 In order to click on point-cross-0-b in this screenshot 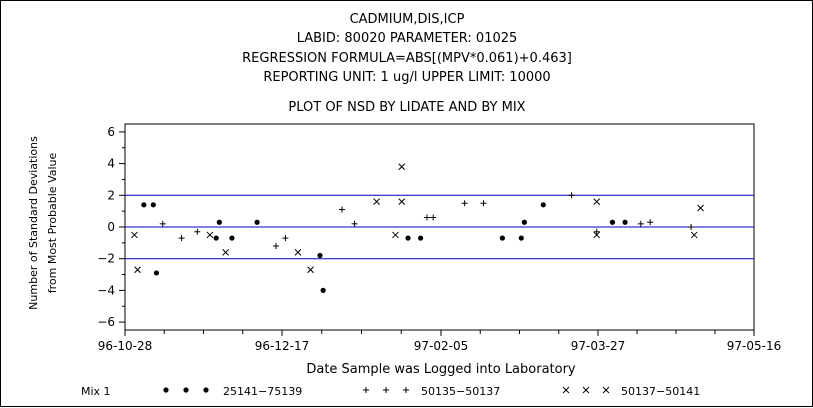, I will do `click(134, 235)`.